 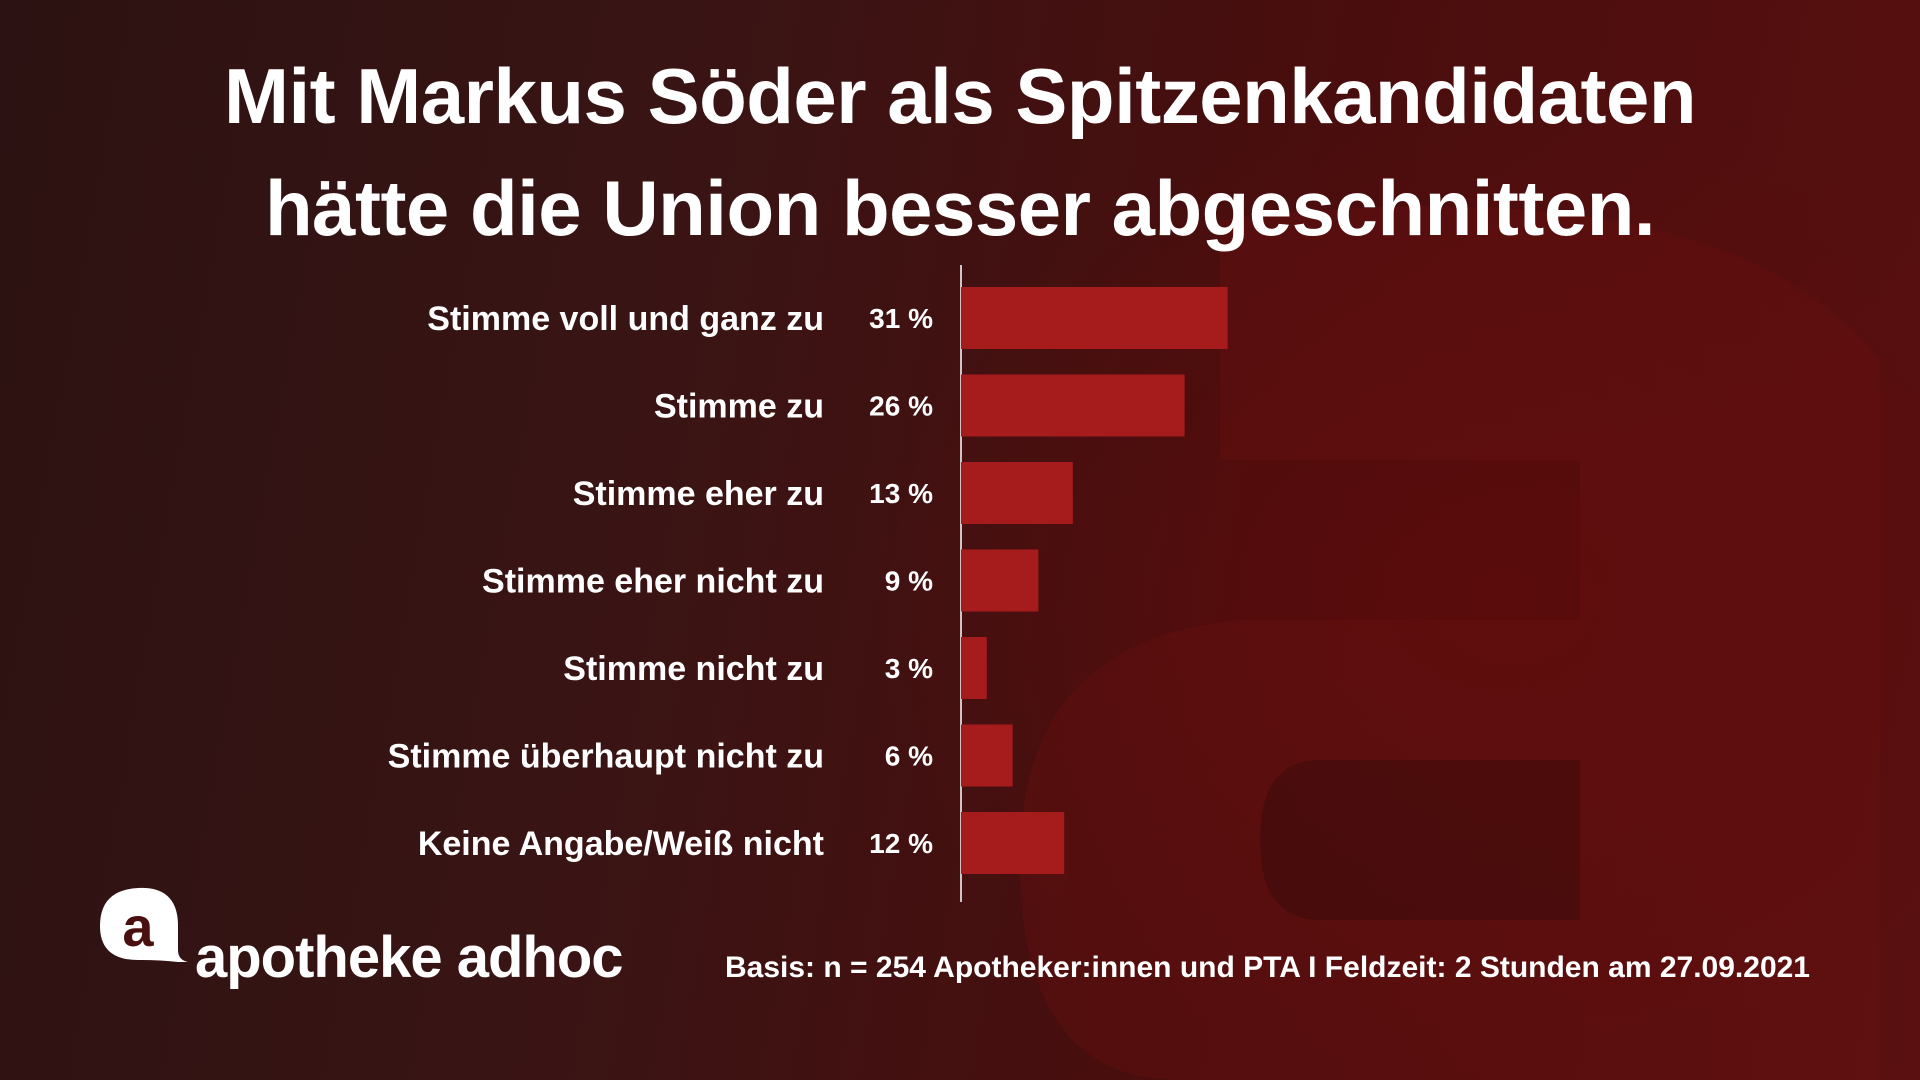 What do you see at coordinates (960, 208) in the screenshot?
I see `title-line-2: hätte die Union besser abgeschnitten.` at bounding box center [960, 208].